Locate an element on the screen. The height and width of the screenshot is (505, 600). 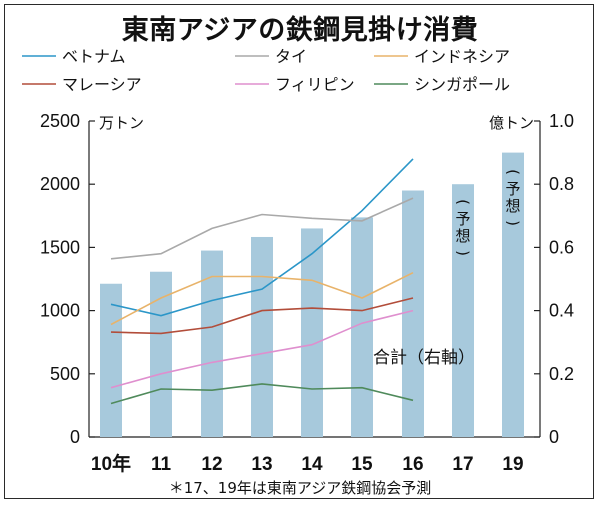
x-tick-label: 14 is located at coordinates (312, 464).